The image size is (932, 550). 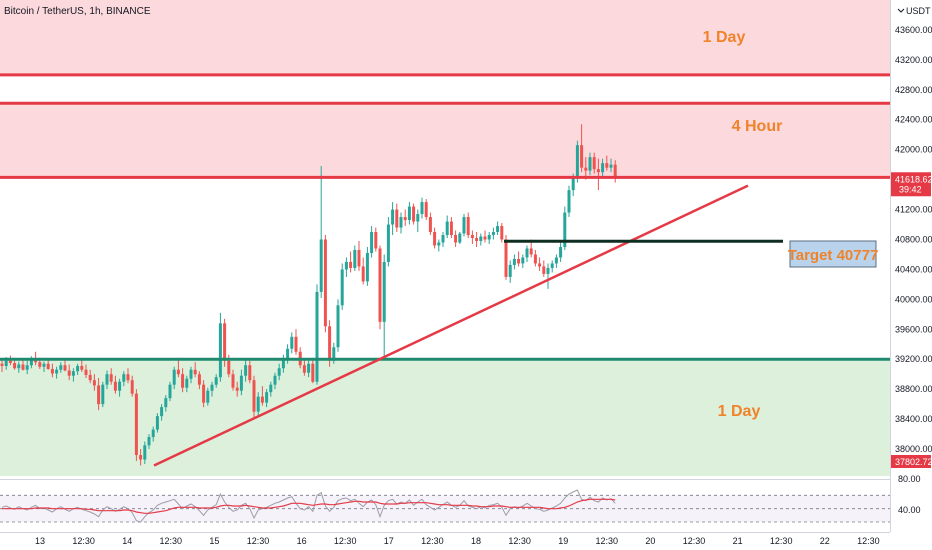 I want to click on price-tick-label: 39200.00, so click(x=913, y=359).